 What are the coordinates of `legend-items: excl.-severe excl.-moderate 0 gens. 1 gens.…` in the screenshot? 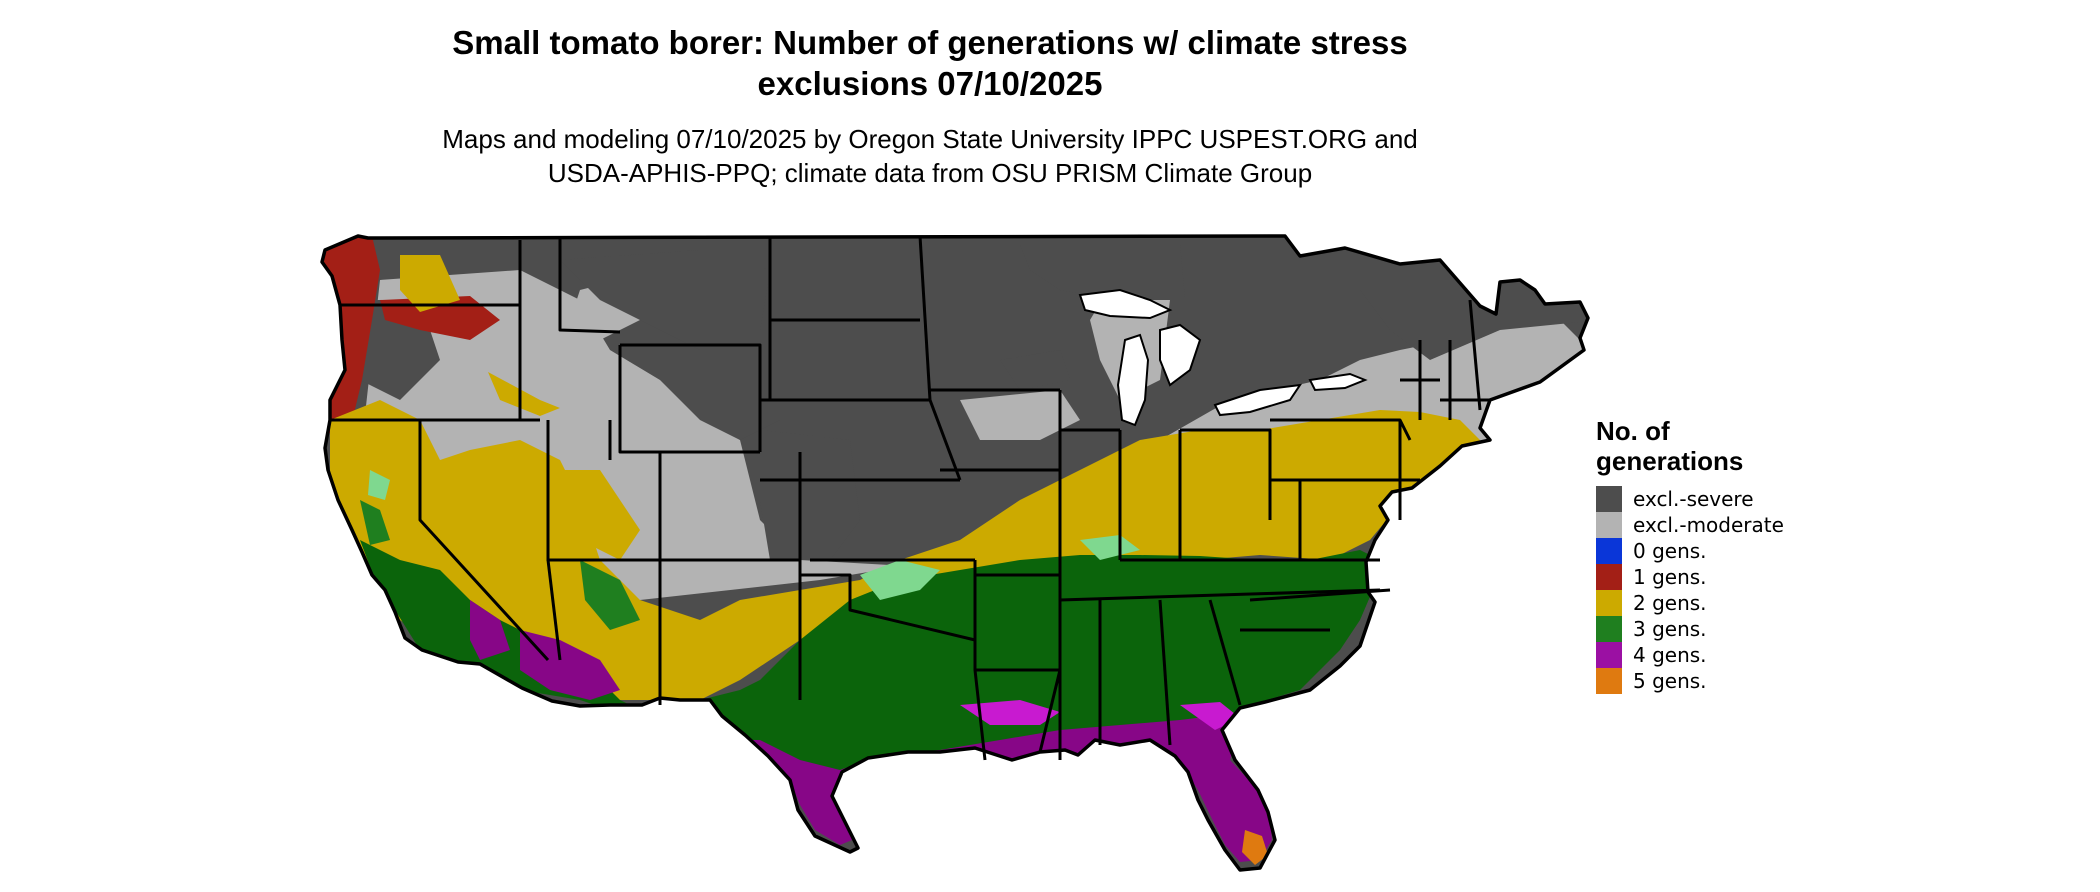 It's located at (1690, 590).